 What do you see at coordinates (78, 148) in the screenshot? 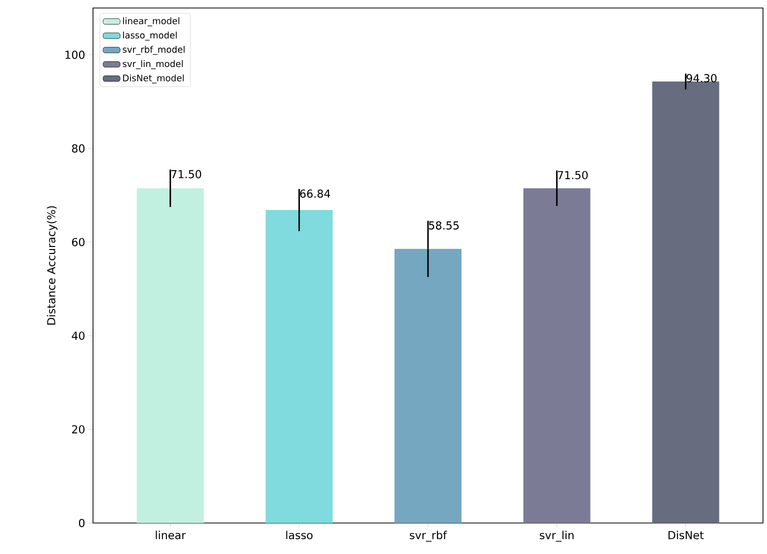
I see `y-tick-label: 80` at bounding box center [78, 148].